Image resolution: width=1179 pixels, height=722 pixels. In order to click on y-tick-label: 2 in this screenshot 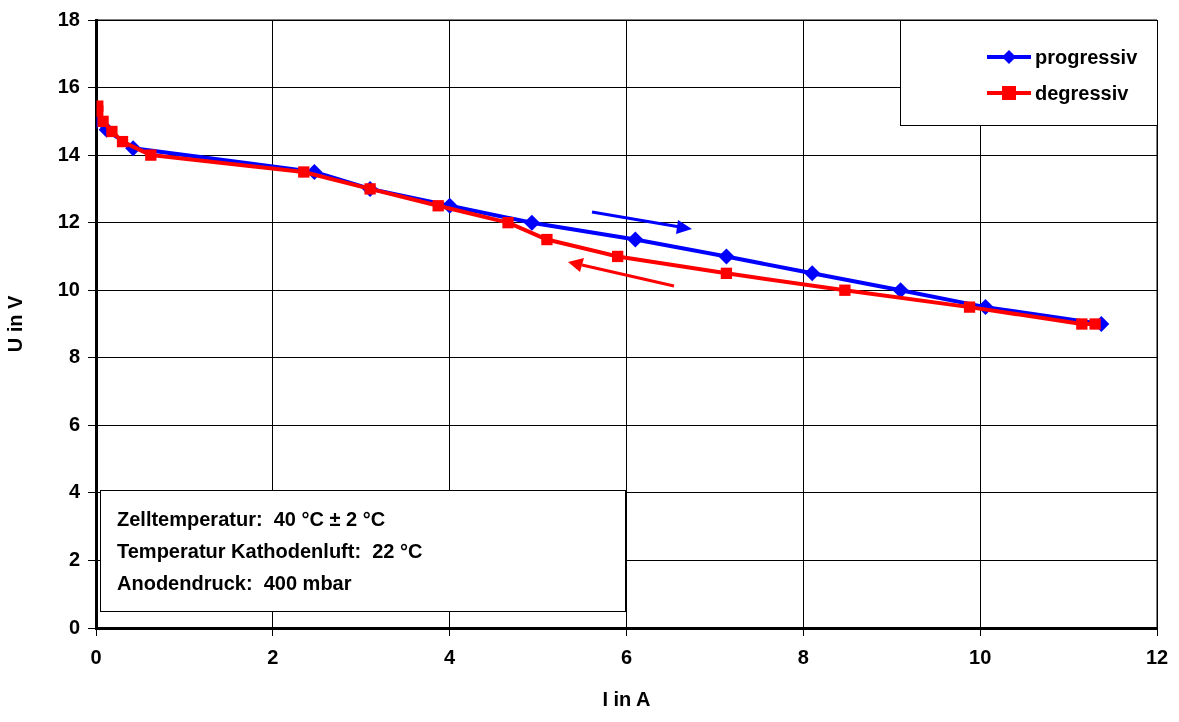, I will do `click(74, 558)`.